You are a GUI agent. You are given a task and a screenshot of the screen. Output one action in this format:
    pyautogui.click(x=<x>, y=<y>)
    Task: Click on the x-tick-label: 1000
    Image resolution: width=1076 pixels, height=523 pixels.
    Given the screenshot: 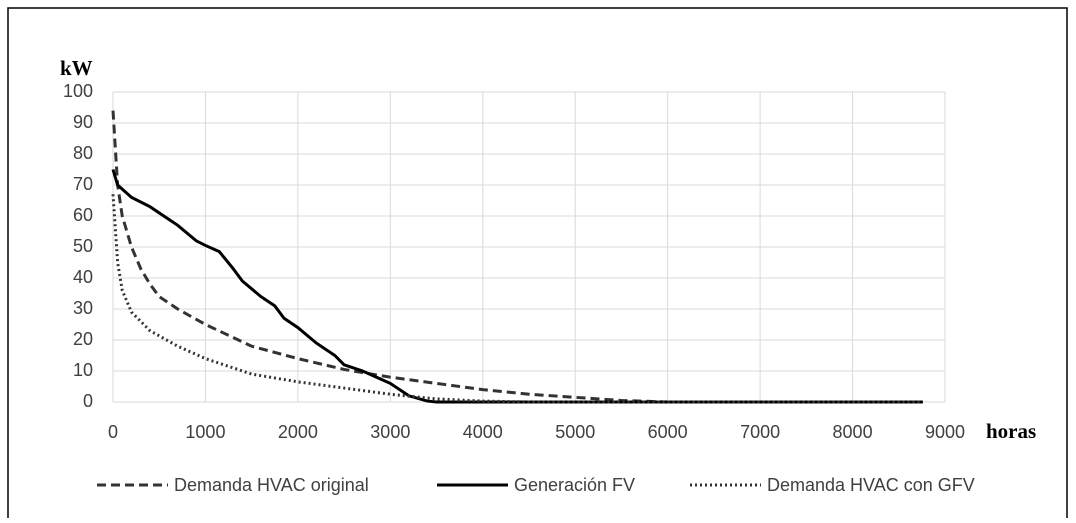 What is the action you would take?
    pyautogui.click(x=205, y=432)
    